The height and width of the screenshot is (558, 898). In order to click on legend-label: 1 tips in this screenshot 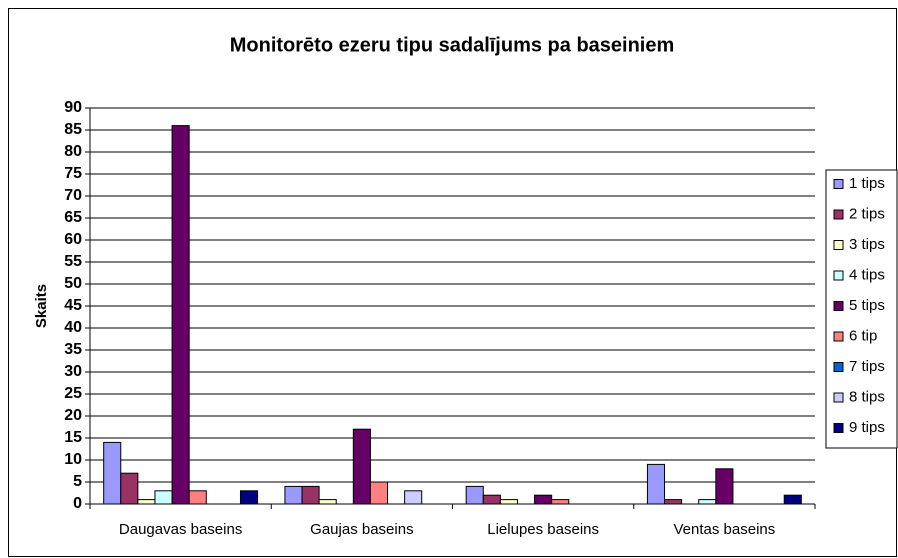, I will do `click(867, 183)`.